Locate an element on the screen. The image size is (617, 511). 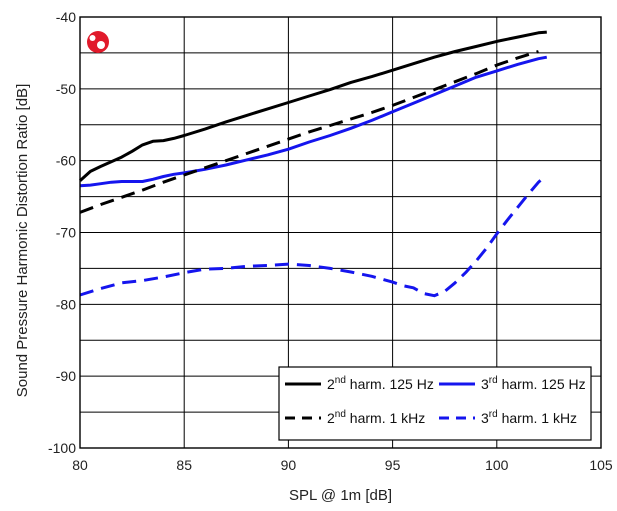
y-tick-label: -80 is located at coordinates (66, 304).